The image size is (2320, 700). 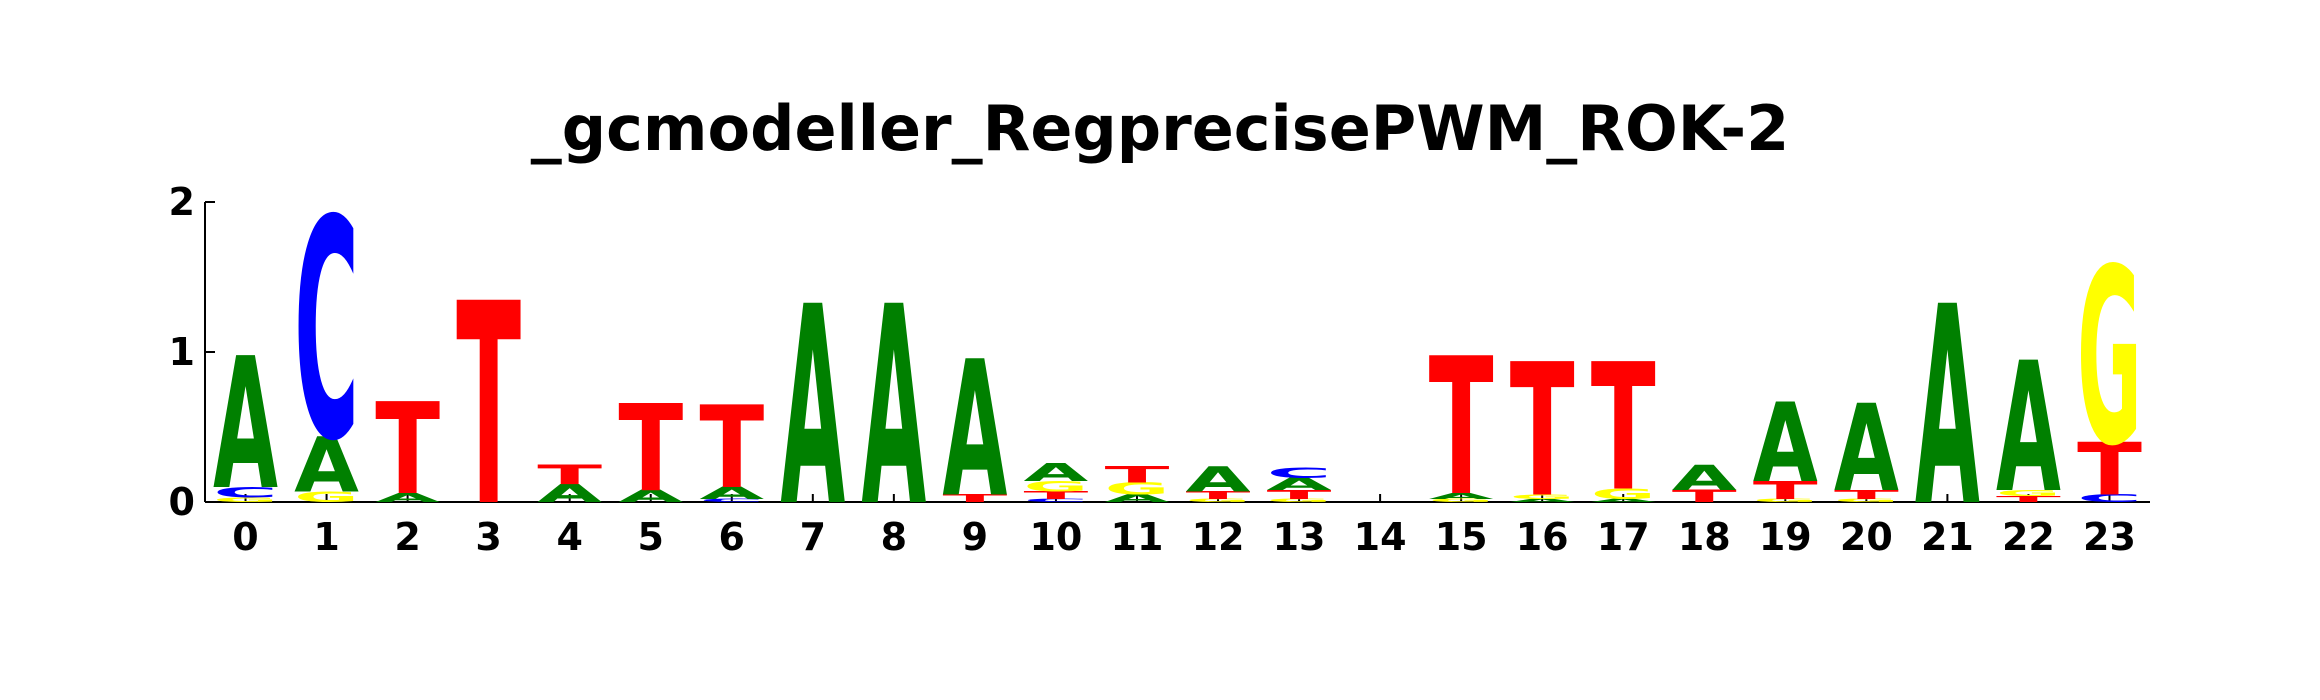 I want to click on x-tick-label: 1, so click(x=326, y=537).